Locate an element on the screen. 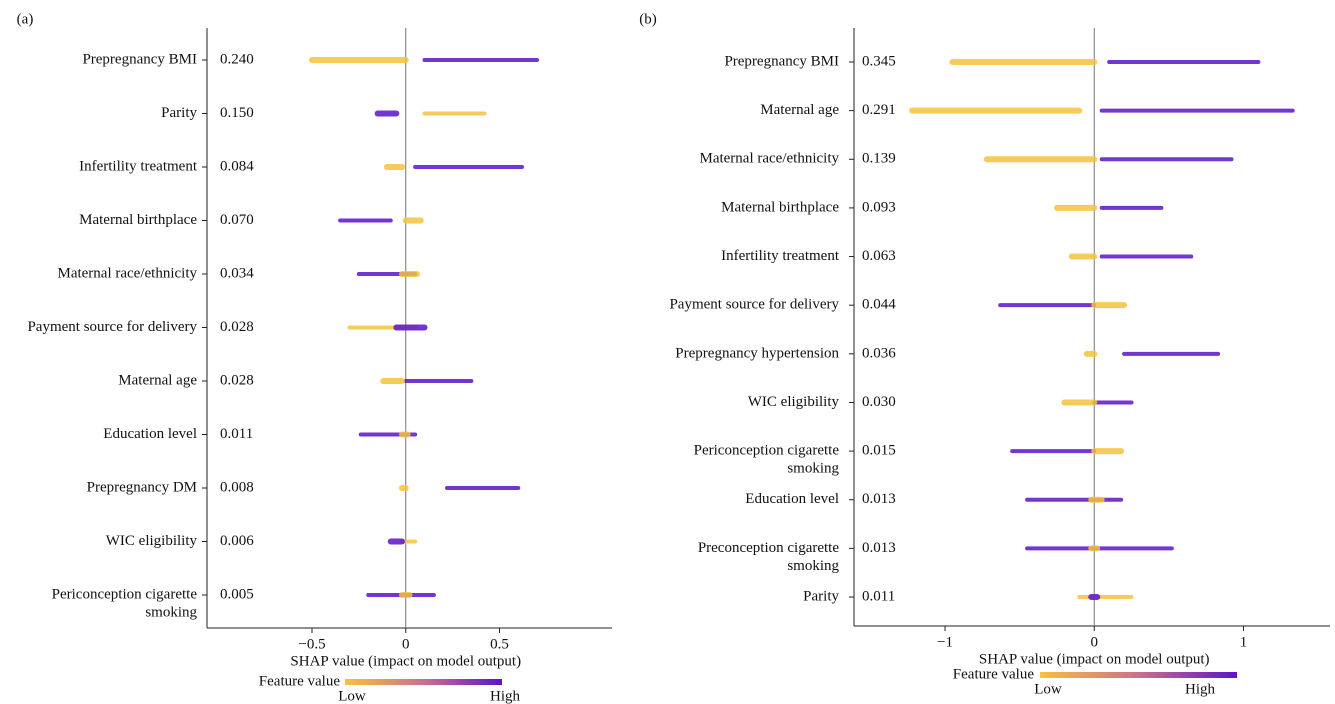 The width and height of the screenshot is (1335, 704). importance-label: 0.150 is located at coordinates (237, 113).